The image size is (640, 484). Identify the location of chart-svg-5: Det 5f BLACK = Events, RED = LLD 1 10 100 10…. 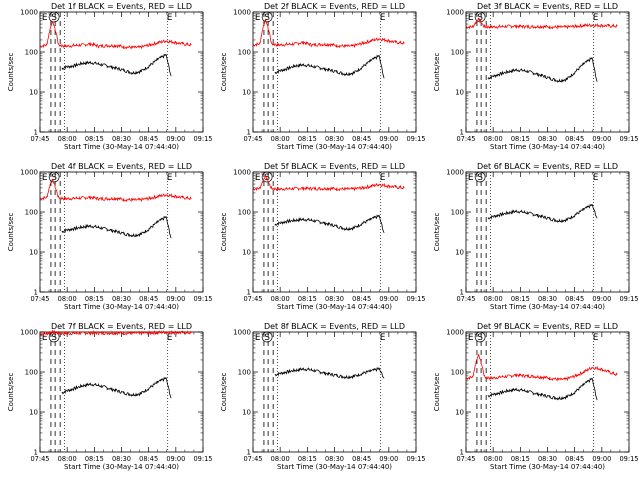
(323, 236).